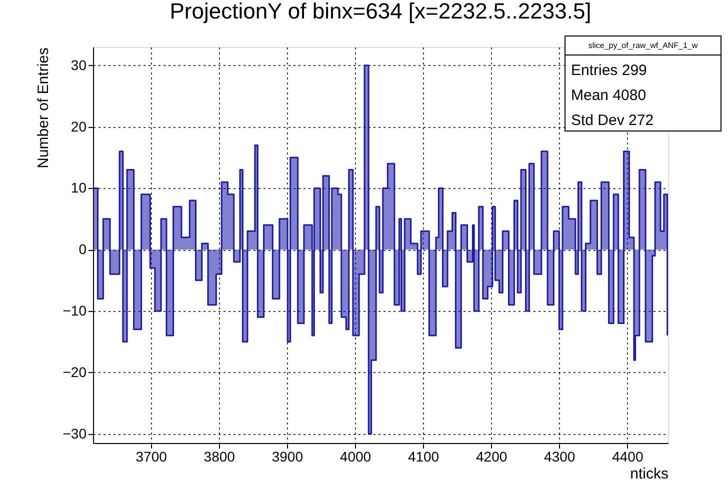 This screenshot has width=728, height=489. Describe the element at coordinates (152, 456) in the screenshot. I see `x-tick-label: 3700` at that location.